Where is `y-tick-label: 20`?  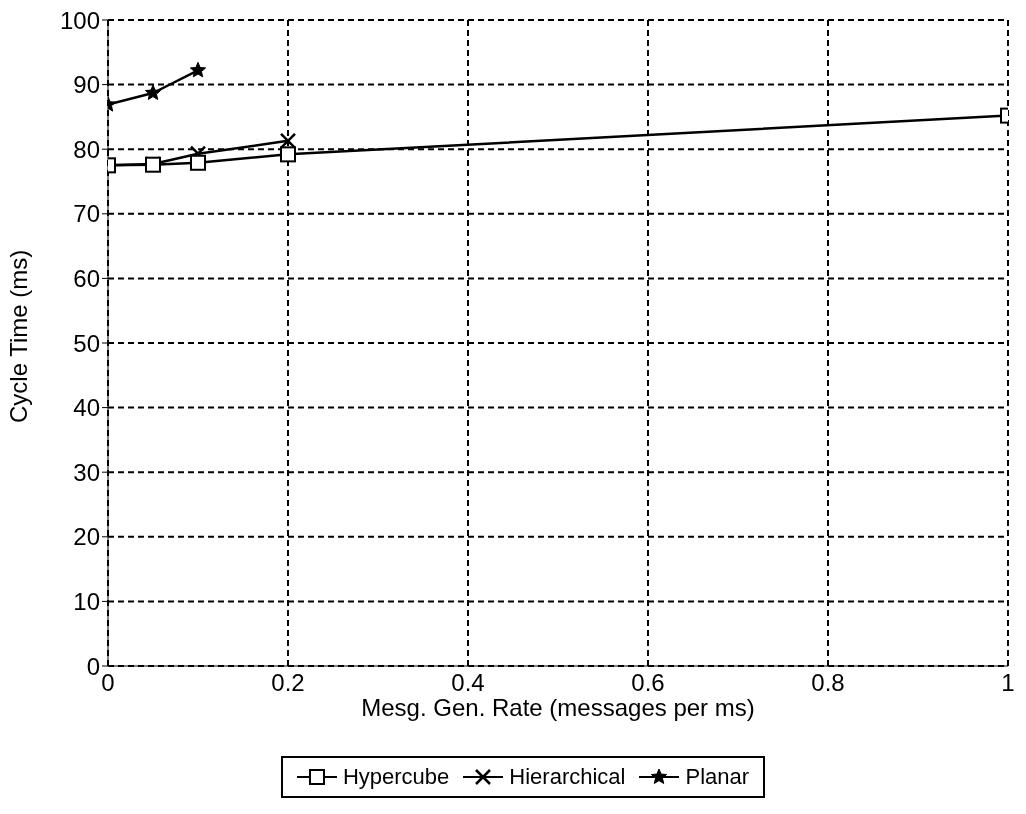 y-tick-label: 20 is located at coordinates (86, 537).